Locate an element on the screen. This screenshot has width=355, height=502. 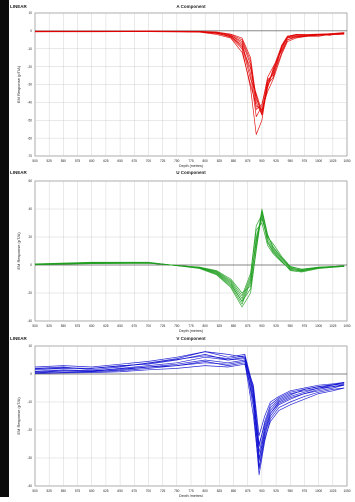
chart-title: V Component is located at coordinates (191, 338).